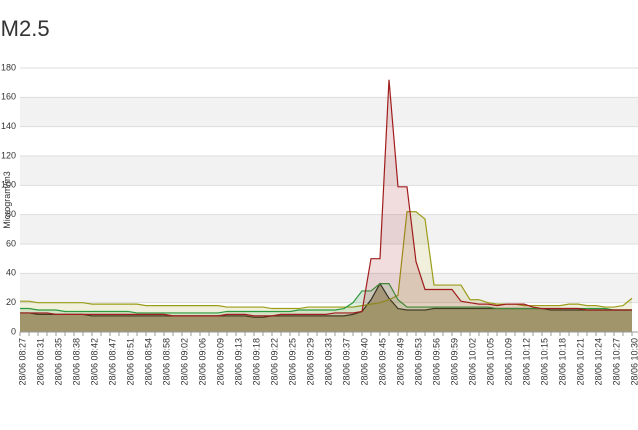  Describe the element at coordinates (310, 362) in the screenshot. I see `x-tick-label: 28/06 09:29` at that location.